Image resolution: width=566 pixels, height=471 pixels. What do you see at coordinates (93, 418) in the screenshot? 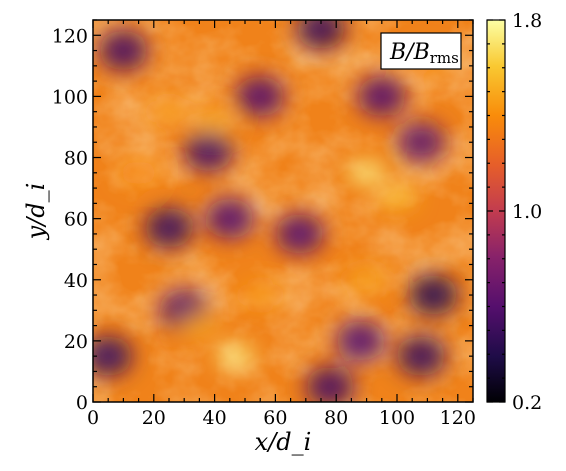
I see `x-tick-label: 0` at bounding box center [93, 418].